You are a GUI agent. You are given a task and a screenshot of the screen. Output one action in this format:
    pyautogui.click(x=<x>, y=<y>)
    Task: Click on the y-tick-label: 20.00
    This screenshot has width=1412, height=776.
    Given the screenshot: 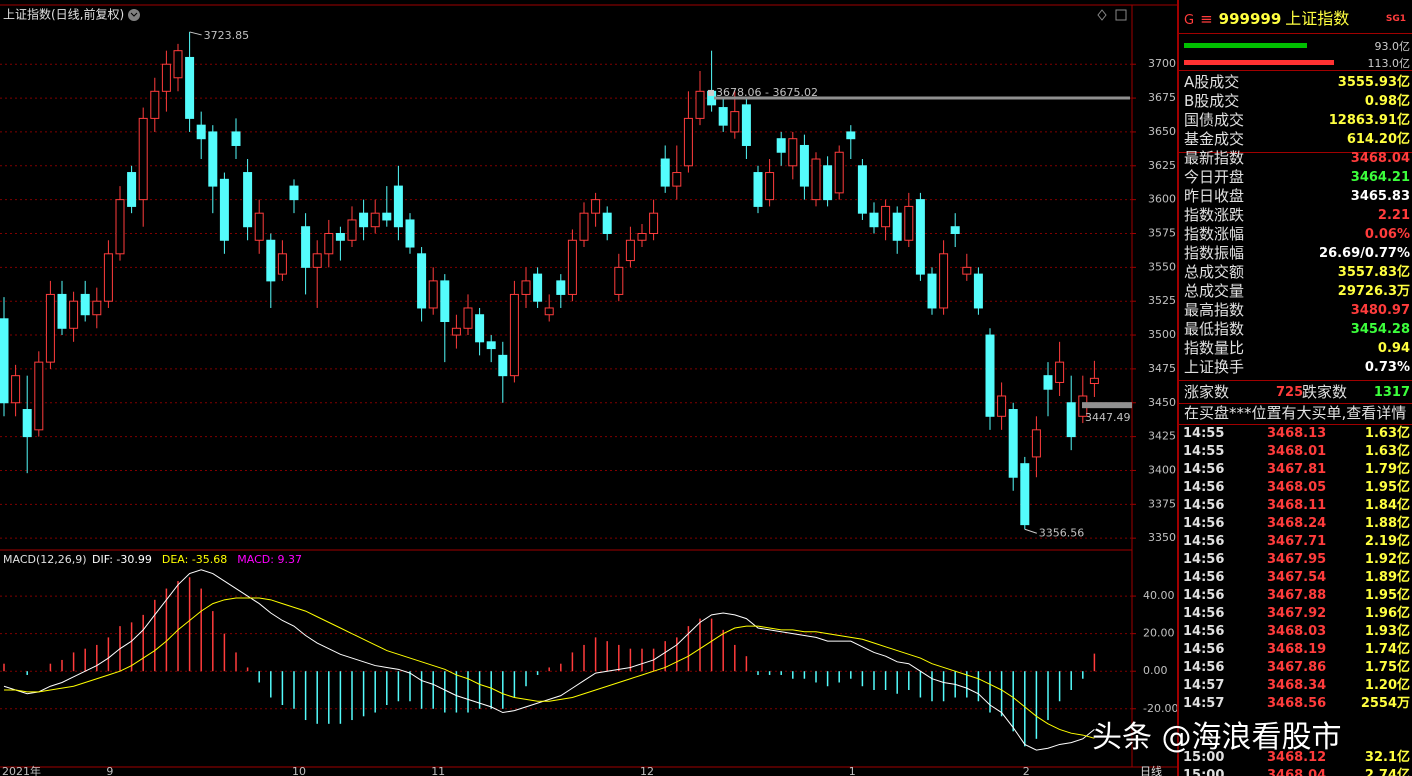 What is the action you would take?
    pyautogui.click(x=1159, y=633)
    